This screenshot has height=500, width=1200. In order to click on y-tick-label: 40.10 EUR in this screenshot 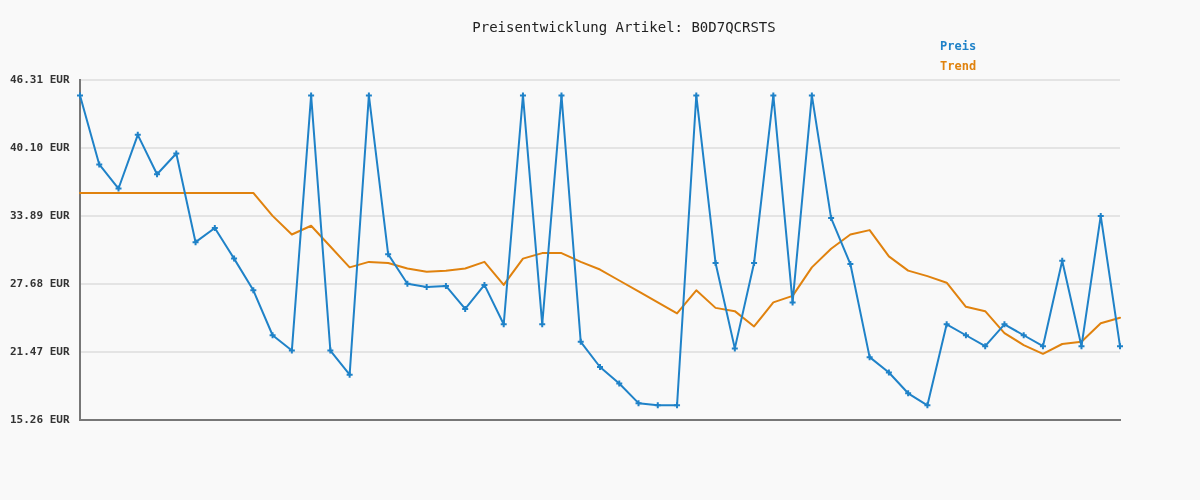, I will do `click(40, 147)`.